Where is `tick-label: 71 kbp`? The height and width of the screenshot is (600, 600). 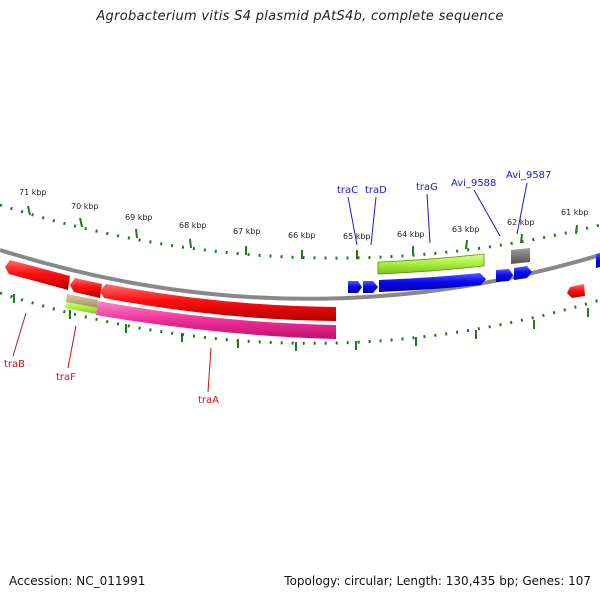 tick-label: 71 kbp is located at coordinates (33, 192).